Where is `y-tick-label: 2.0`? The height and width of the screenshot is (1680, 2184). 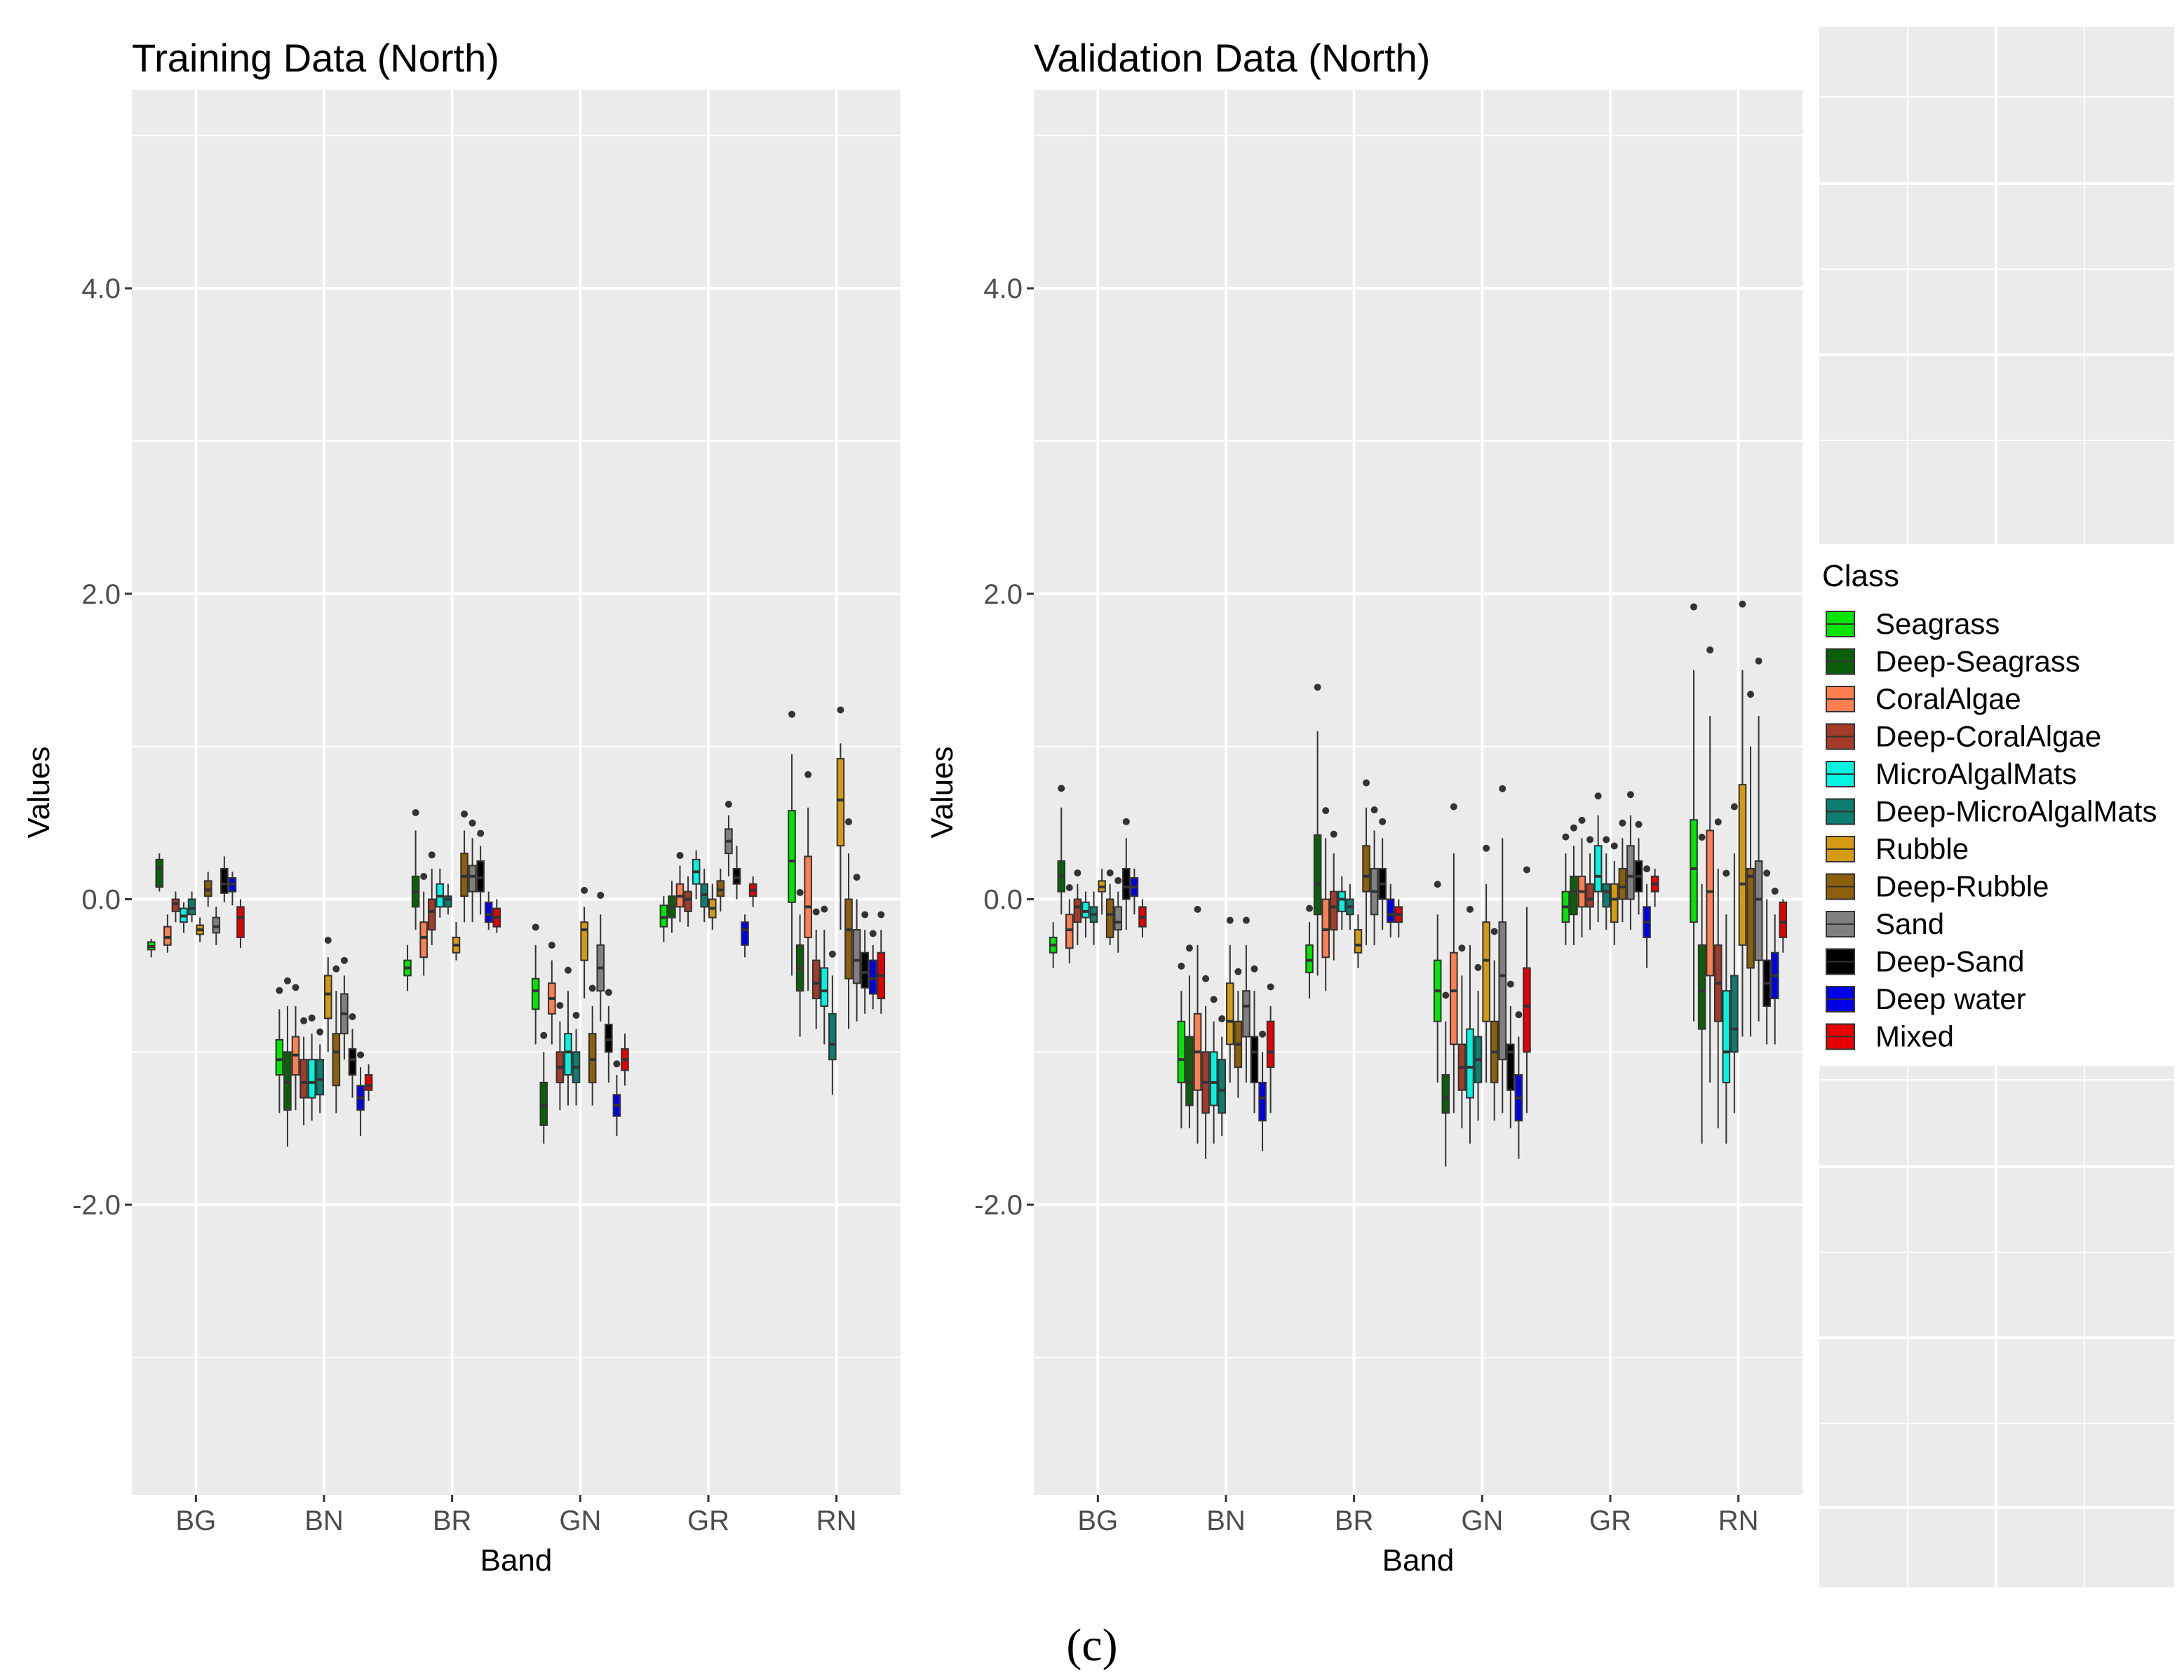
y-tick-label: 2.0 is located at coordinates (101, 594).